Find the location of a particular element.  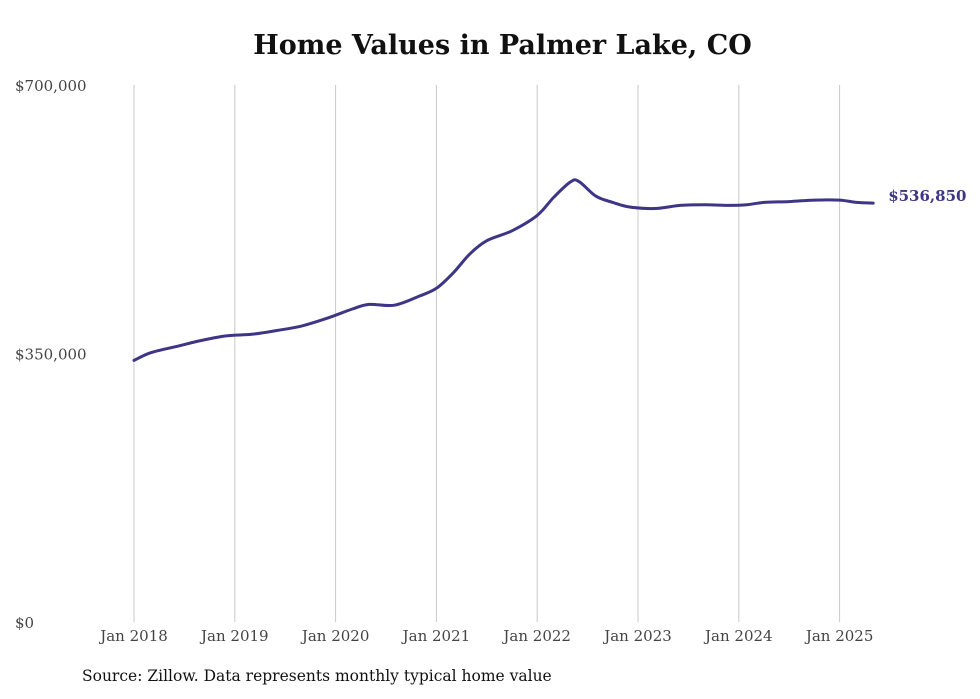

x-tick-label: Jan 2022 is located at coordinates (536, 636).